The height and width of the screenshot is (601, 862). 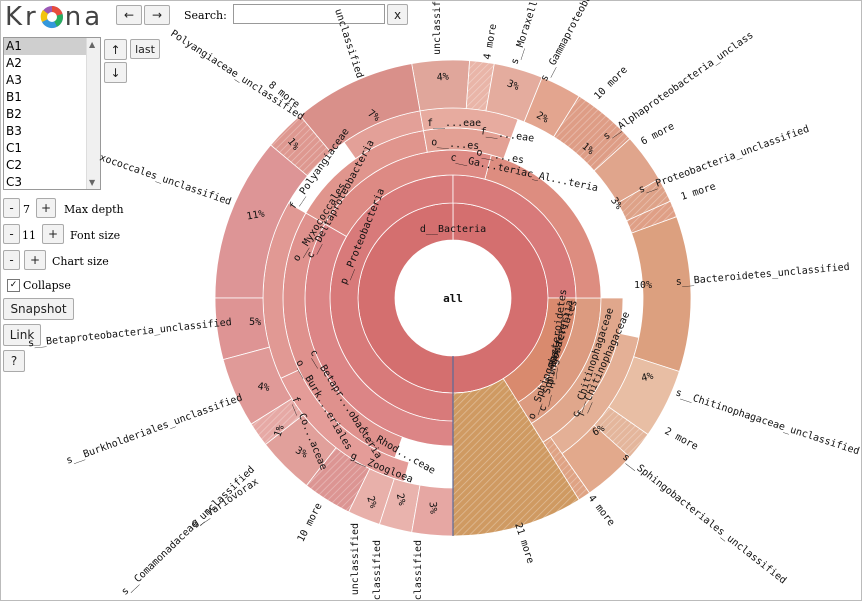 What do you see at coordinates (516, 457) in the screenshot?
I see `more-21-wedge-hatch` at bounding box center [516, 457].